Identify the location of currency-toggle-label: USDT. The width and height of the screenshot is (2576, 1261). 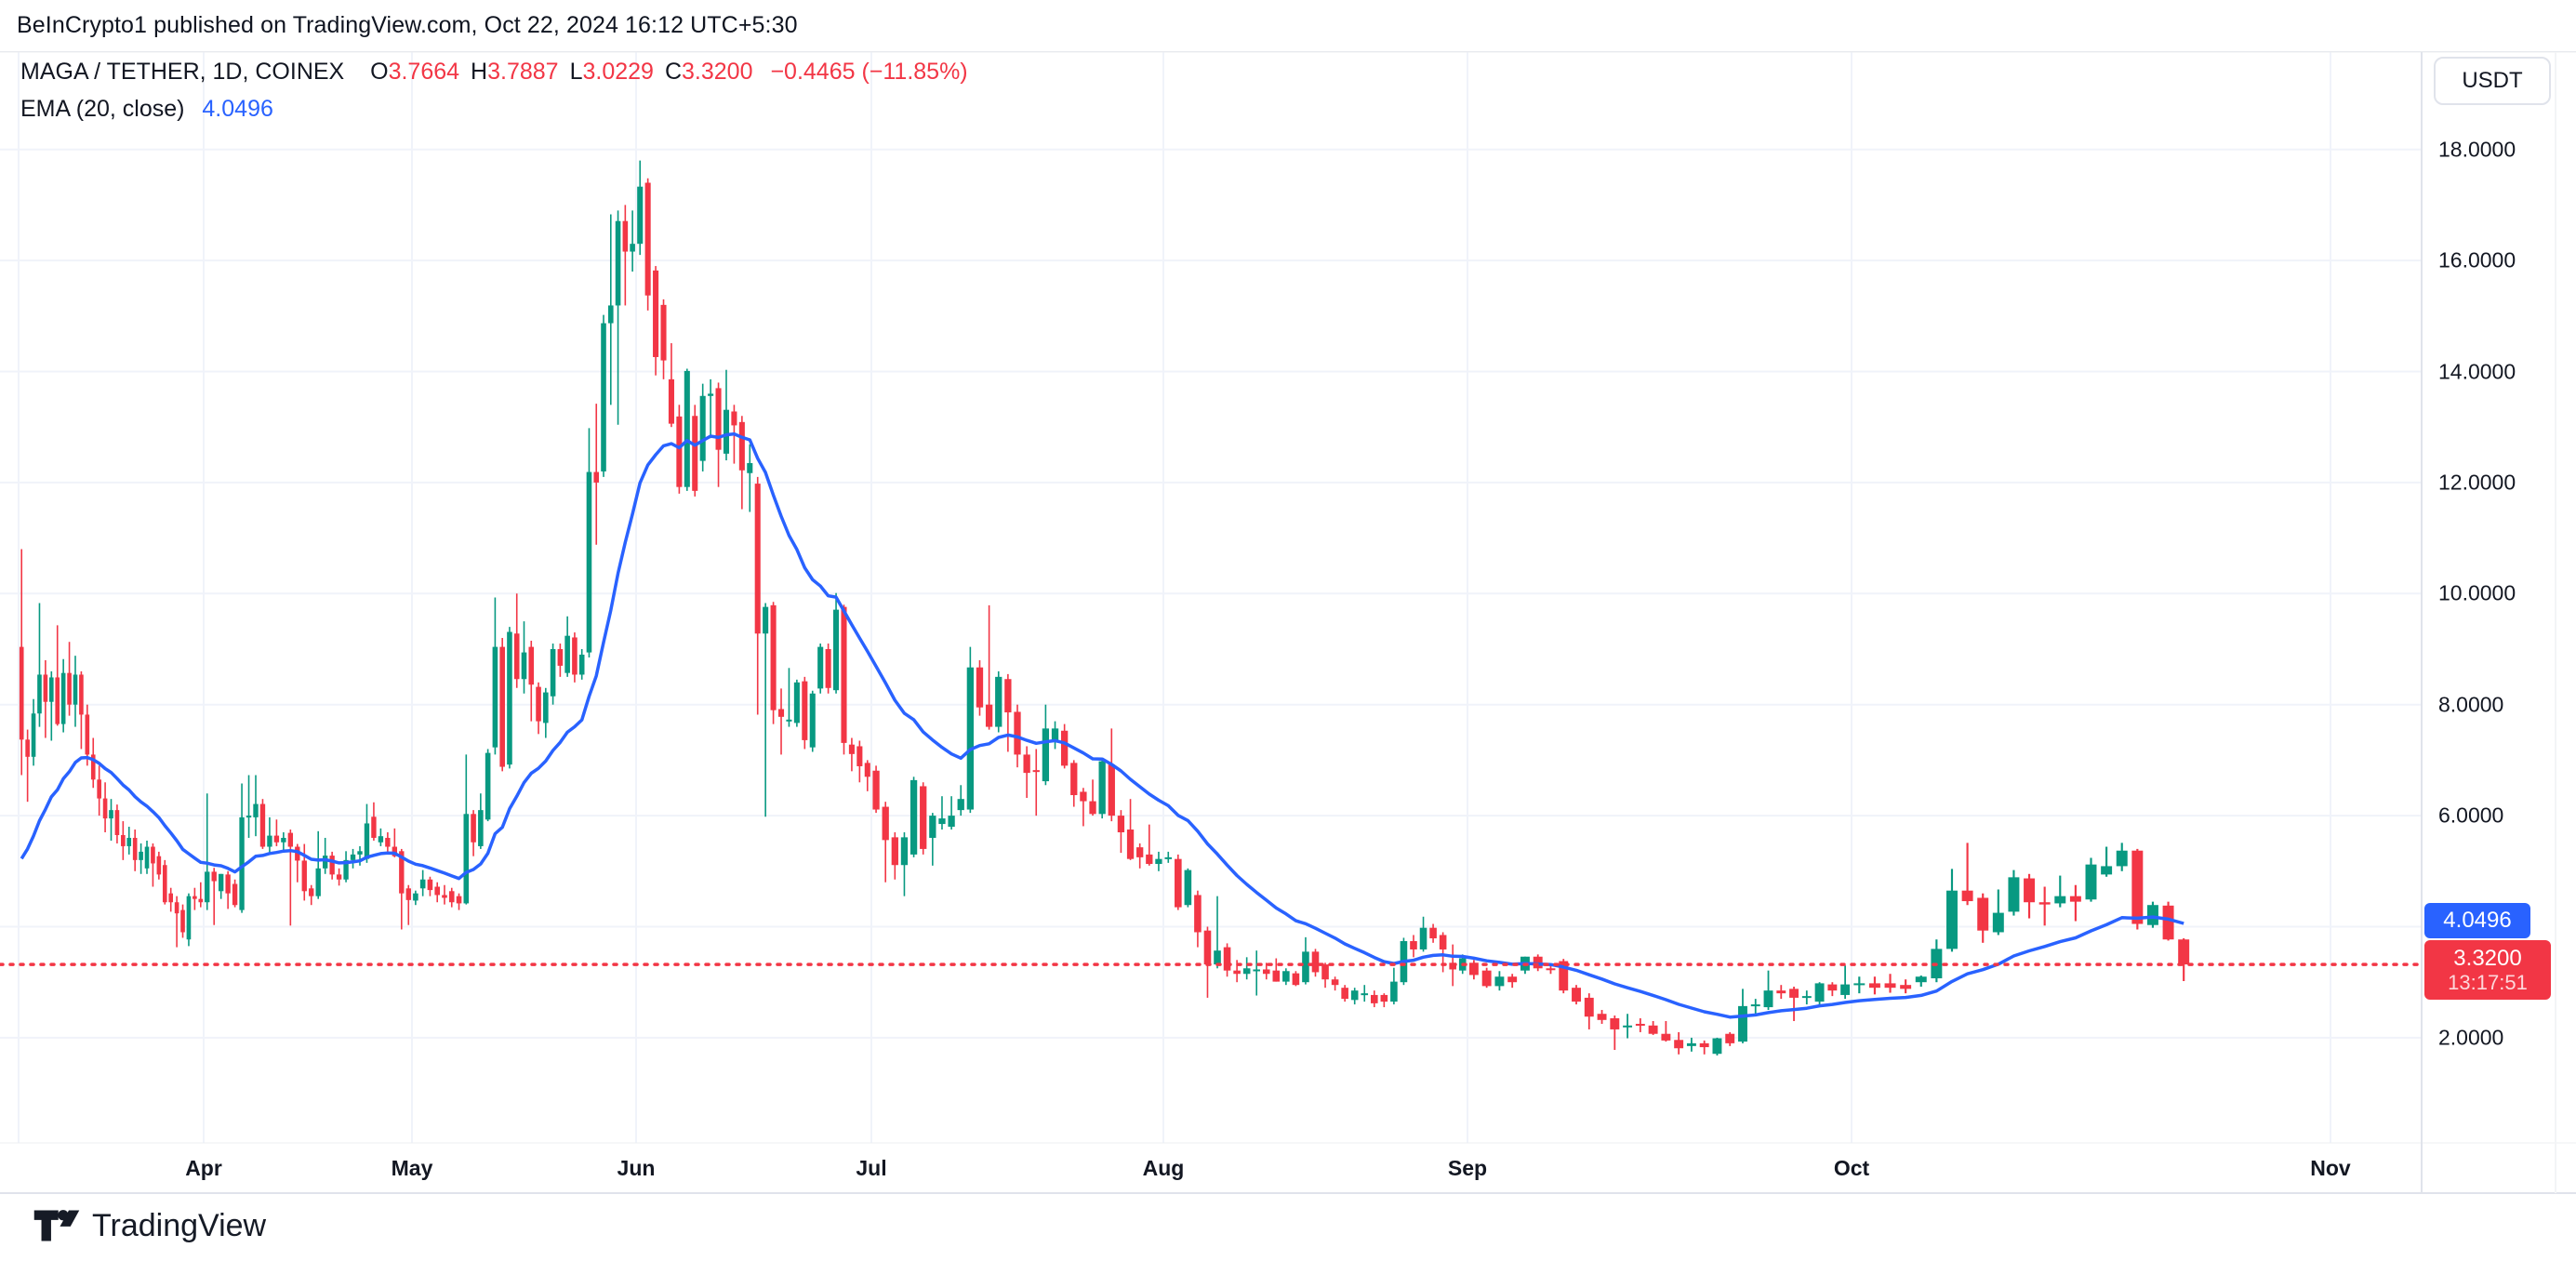
(2492, 80).